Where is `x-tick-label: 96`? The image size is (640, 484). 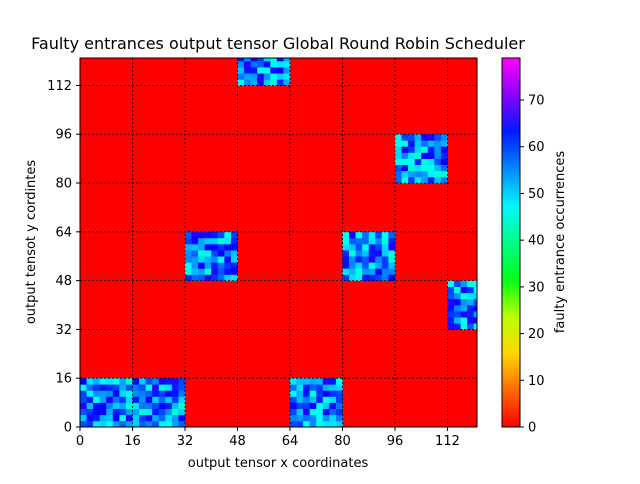 x-tick-label: 96 is located at coordinates (395, 441).